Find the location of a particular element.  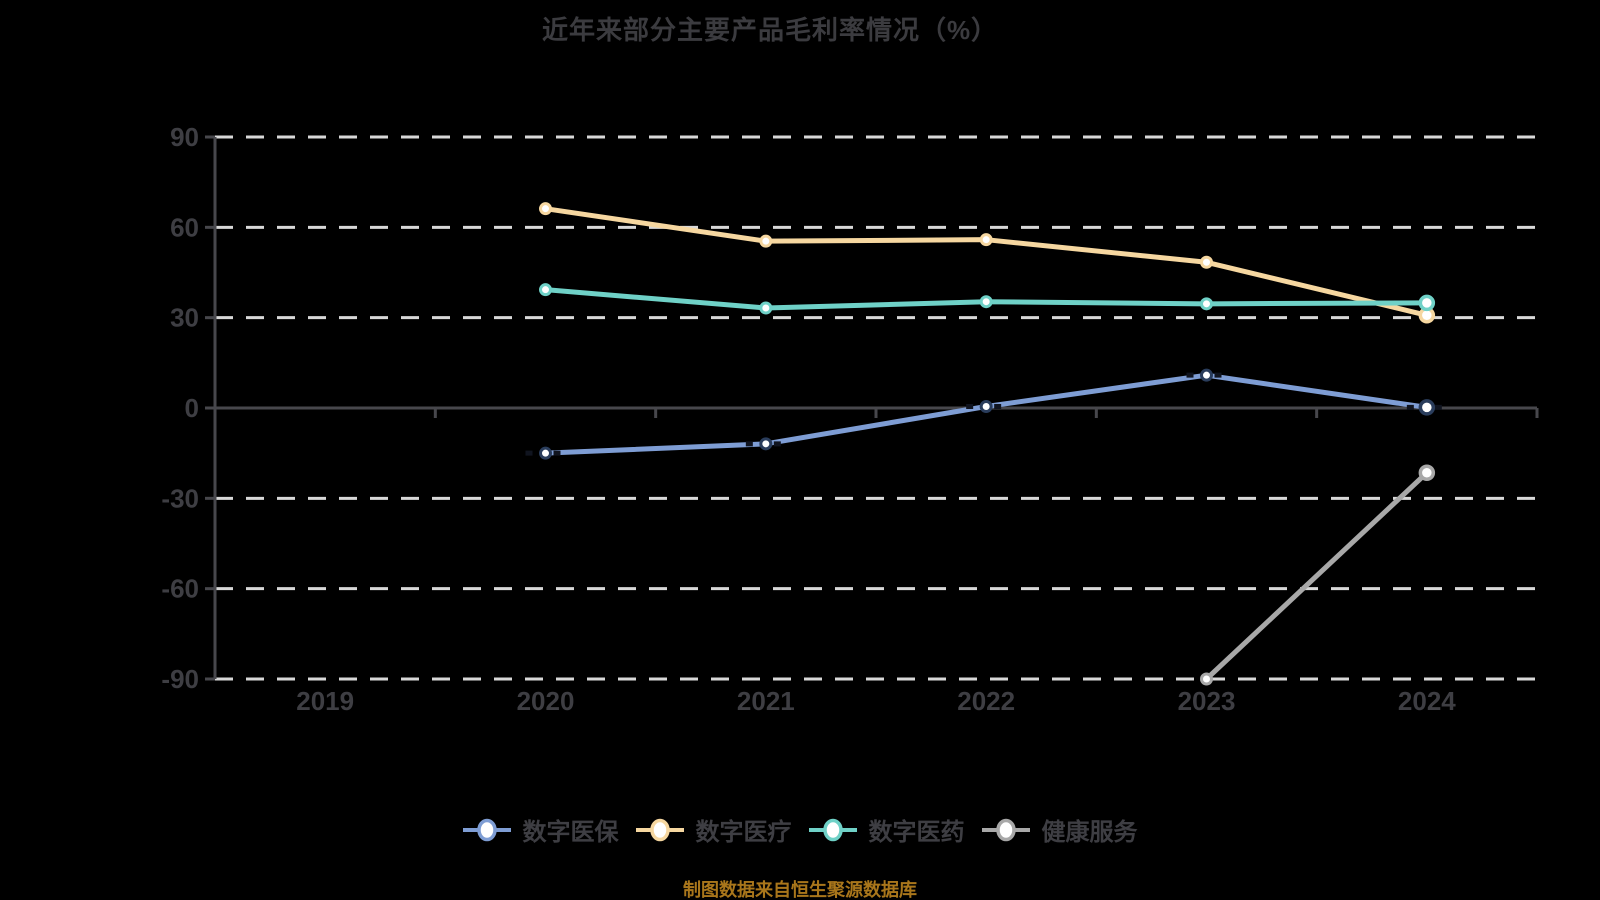

legend-label: 数字医药 is located at coordinates (916, 832).